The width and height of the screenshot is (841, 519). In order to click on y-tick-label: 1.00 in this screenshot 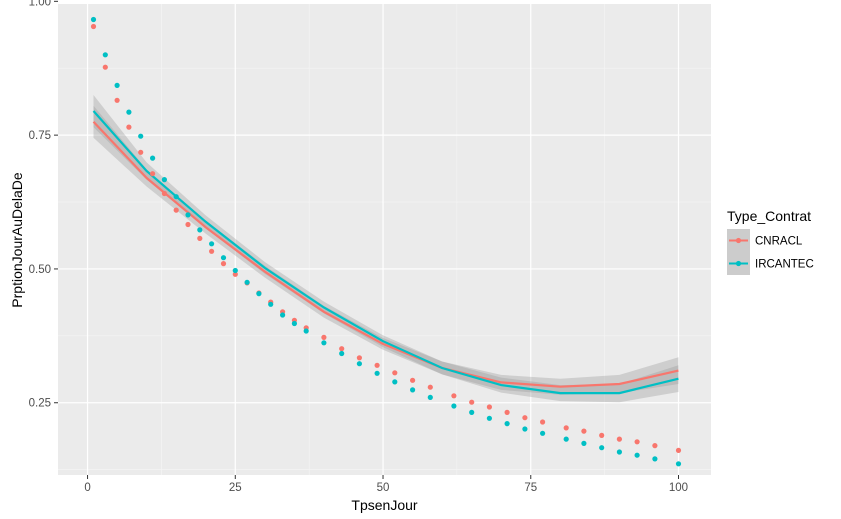, I will do `click(40, 4)`.